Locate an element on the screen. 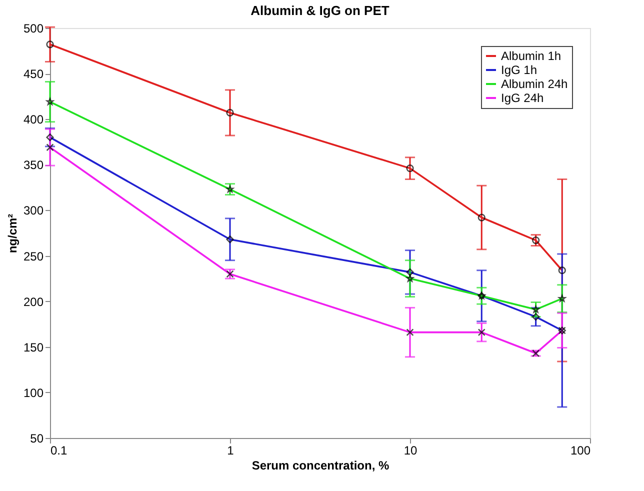 The height and width of the screenshot is (491, 644). y-axis-title: ng/cm² is located at coordinates (12, 234).